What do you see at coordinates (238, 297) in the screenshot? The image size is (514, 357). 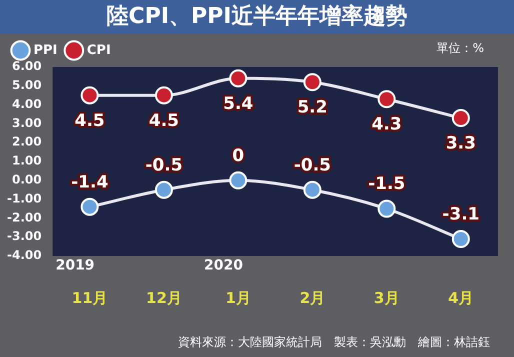 I see `x-tick-label: 1月` at bounding box center [238, 297].